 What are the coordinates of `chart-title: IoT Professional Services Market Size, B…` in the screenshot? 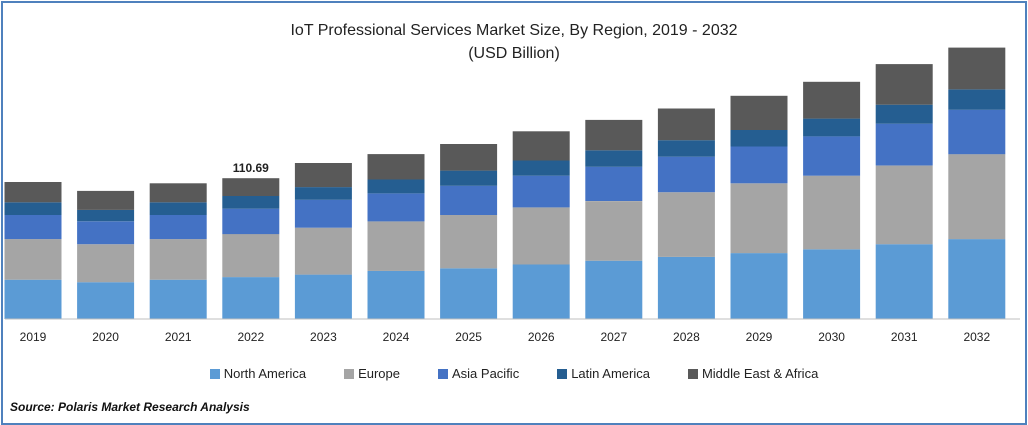 It's located at (514, 30).